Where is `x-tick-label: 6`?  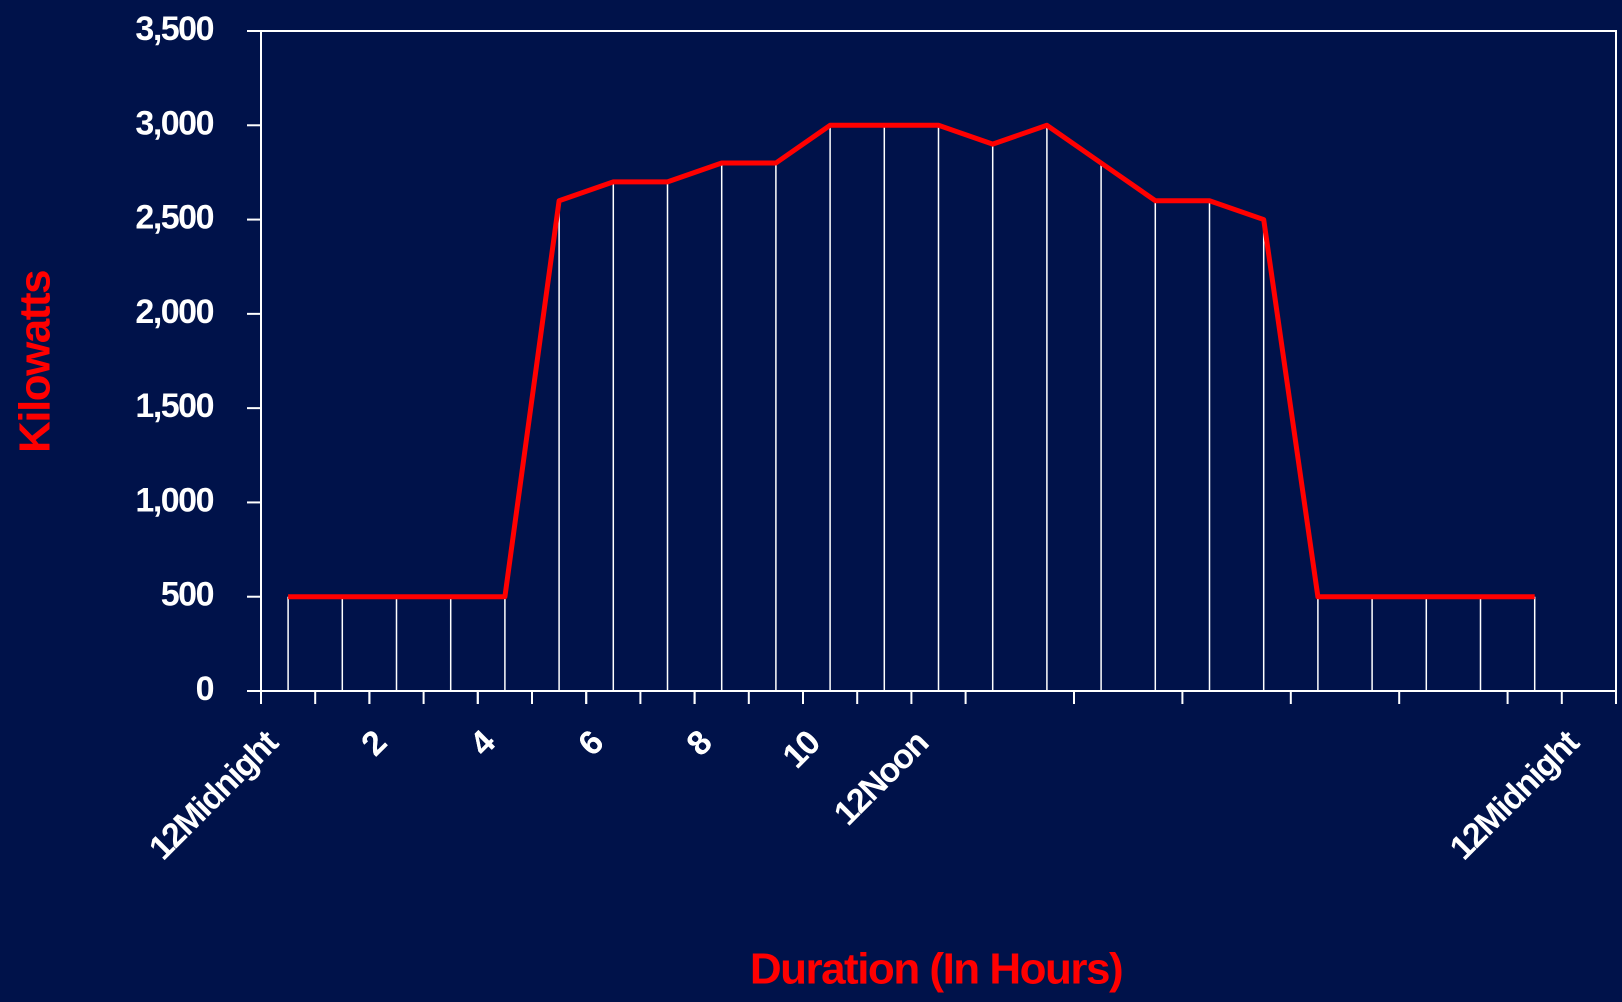
x-tick-label: 6 is located at coordinates (591, 744).